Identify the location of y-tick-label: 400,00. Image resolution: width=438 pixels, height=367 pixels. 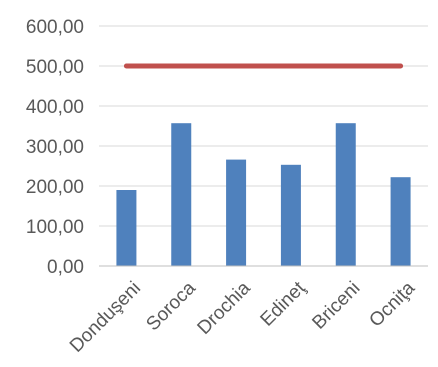
(55, 107).